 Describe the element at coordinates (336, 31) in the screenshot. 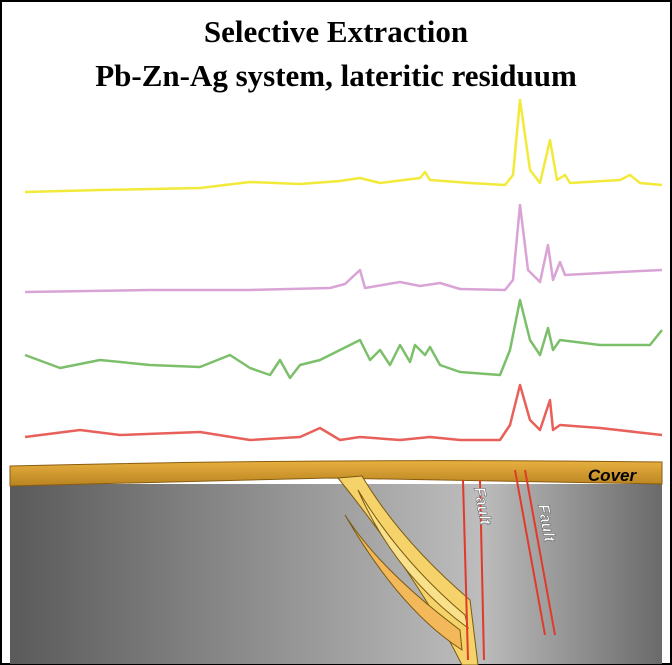

I see `title-line1: Selective Extraction` at that location.